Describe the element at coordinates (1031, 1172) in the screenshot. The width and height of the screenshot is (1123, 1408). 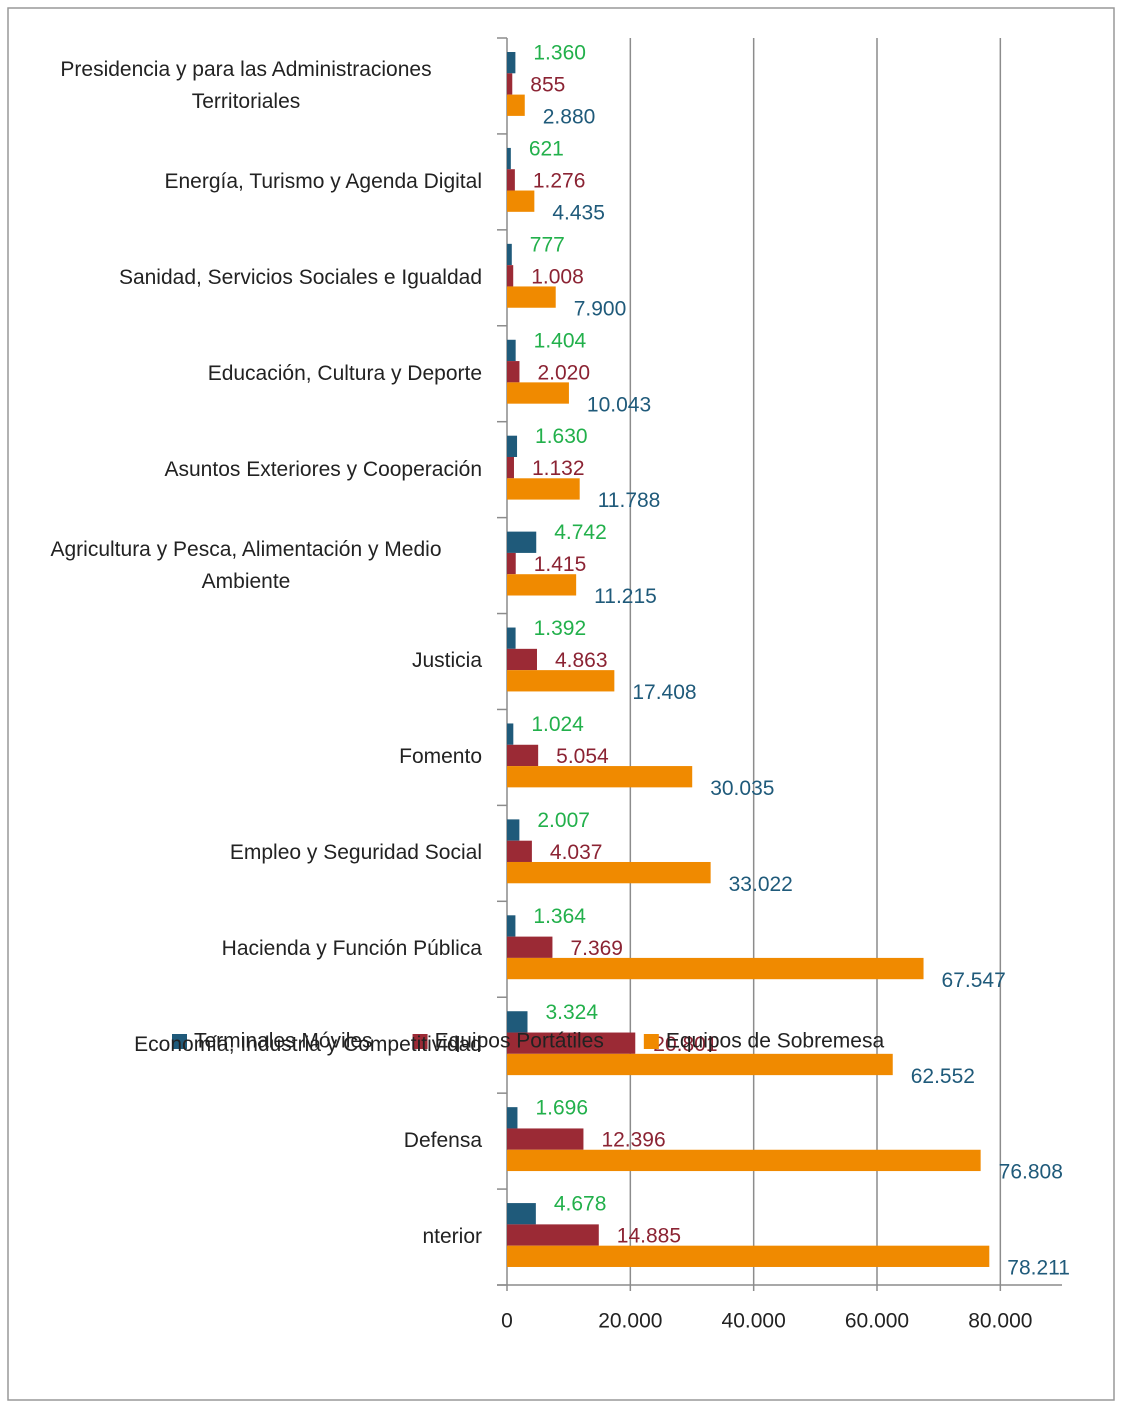
I see `value-label: 76.808` at that location.